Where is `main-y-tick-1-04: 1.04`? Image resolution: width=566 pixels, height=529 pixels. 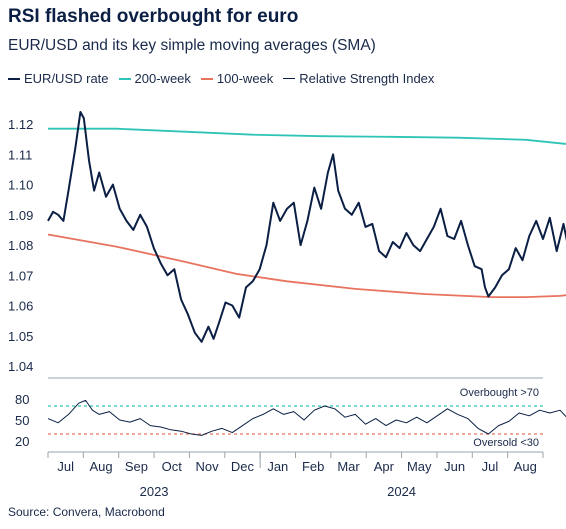
main-y-tick-1-04: 1.04 is located at coordinates (20, 366).